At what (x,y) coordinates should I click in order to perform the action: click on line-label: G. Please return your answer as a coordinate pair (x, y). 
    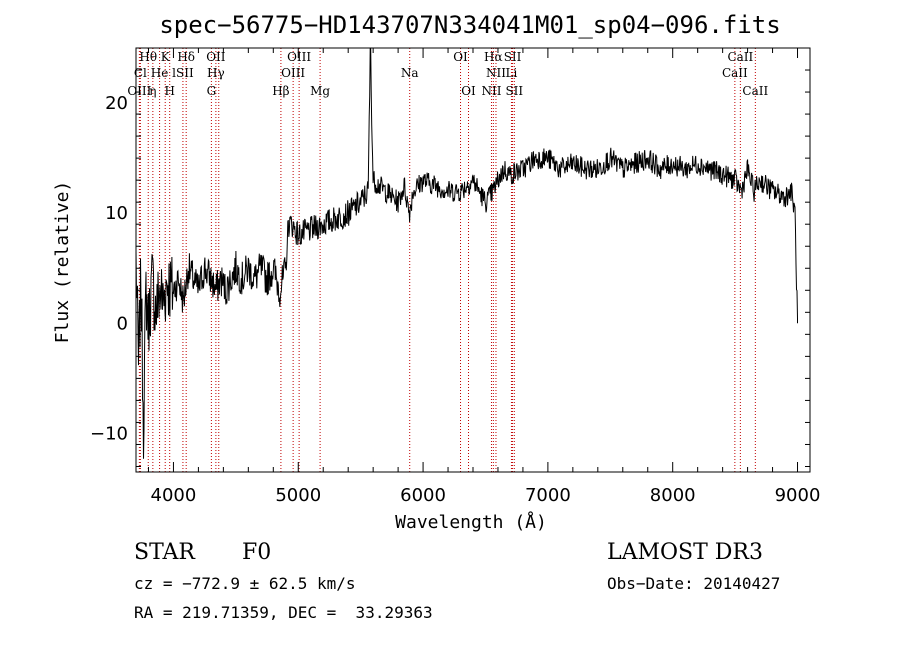
    Looking at the image, I should click on (212, 91).